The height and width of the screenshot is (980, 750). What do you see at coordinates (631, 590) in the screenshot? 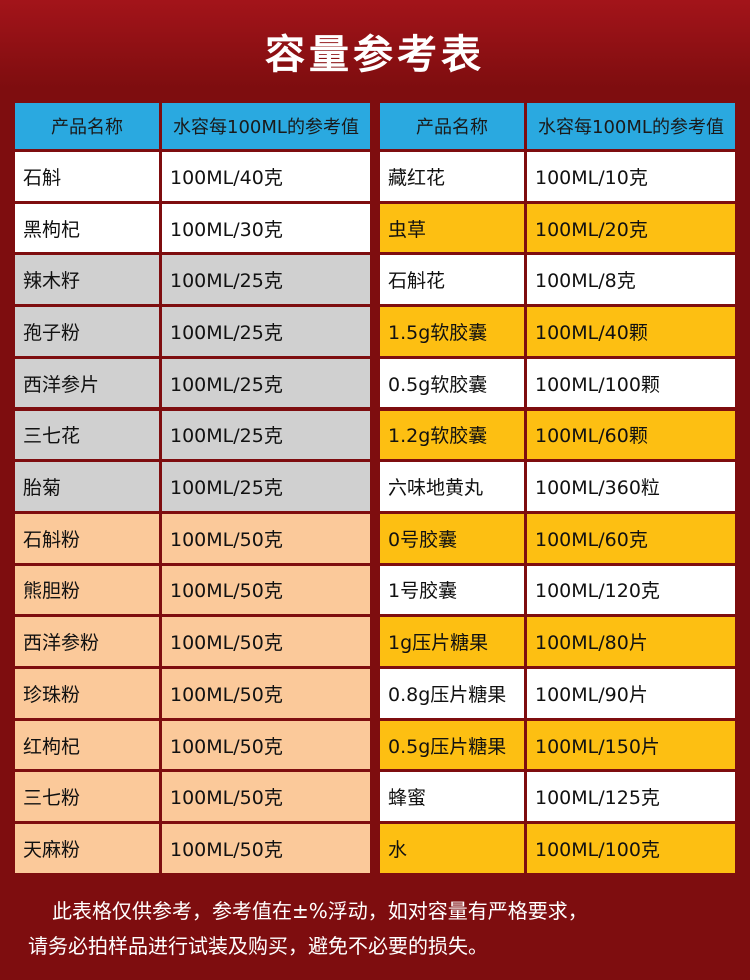
I see `reference-value: 100ML/120克` at bounding box center [631, 590].